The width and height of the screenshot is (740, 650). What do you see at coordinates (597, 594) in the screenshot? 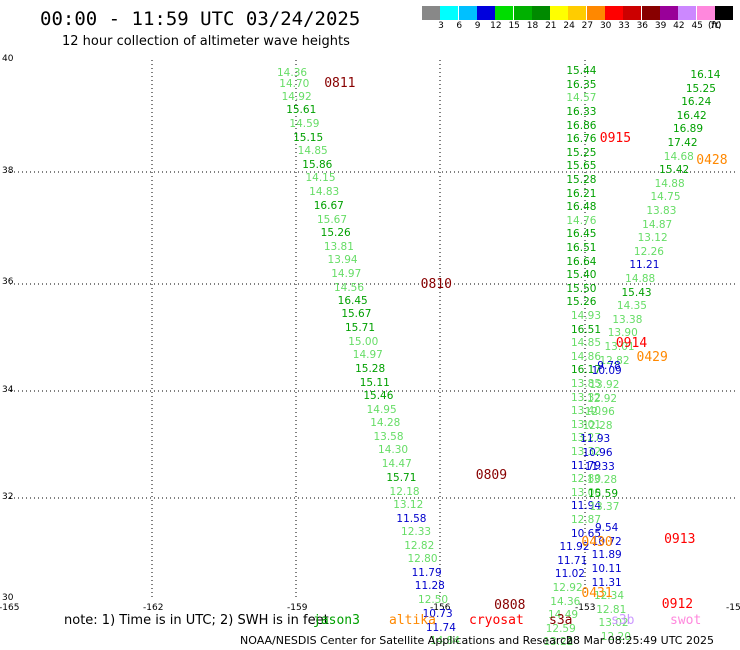
I see `pass-time-label: 0431` at bounding box center [597, 594].